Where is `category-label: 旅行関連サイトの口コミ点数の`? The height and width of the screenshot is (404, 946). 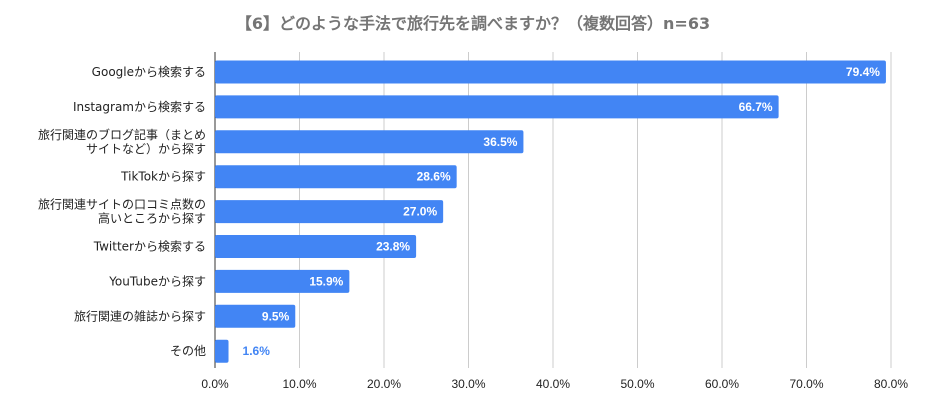
category-label: 旅行関連サイトの口コミ点数の is located at coordinates (122, 204).